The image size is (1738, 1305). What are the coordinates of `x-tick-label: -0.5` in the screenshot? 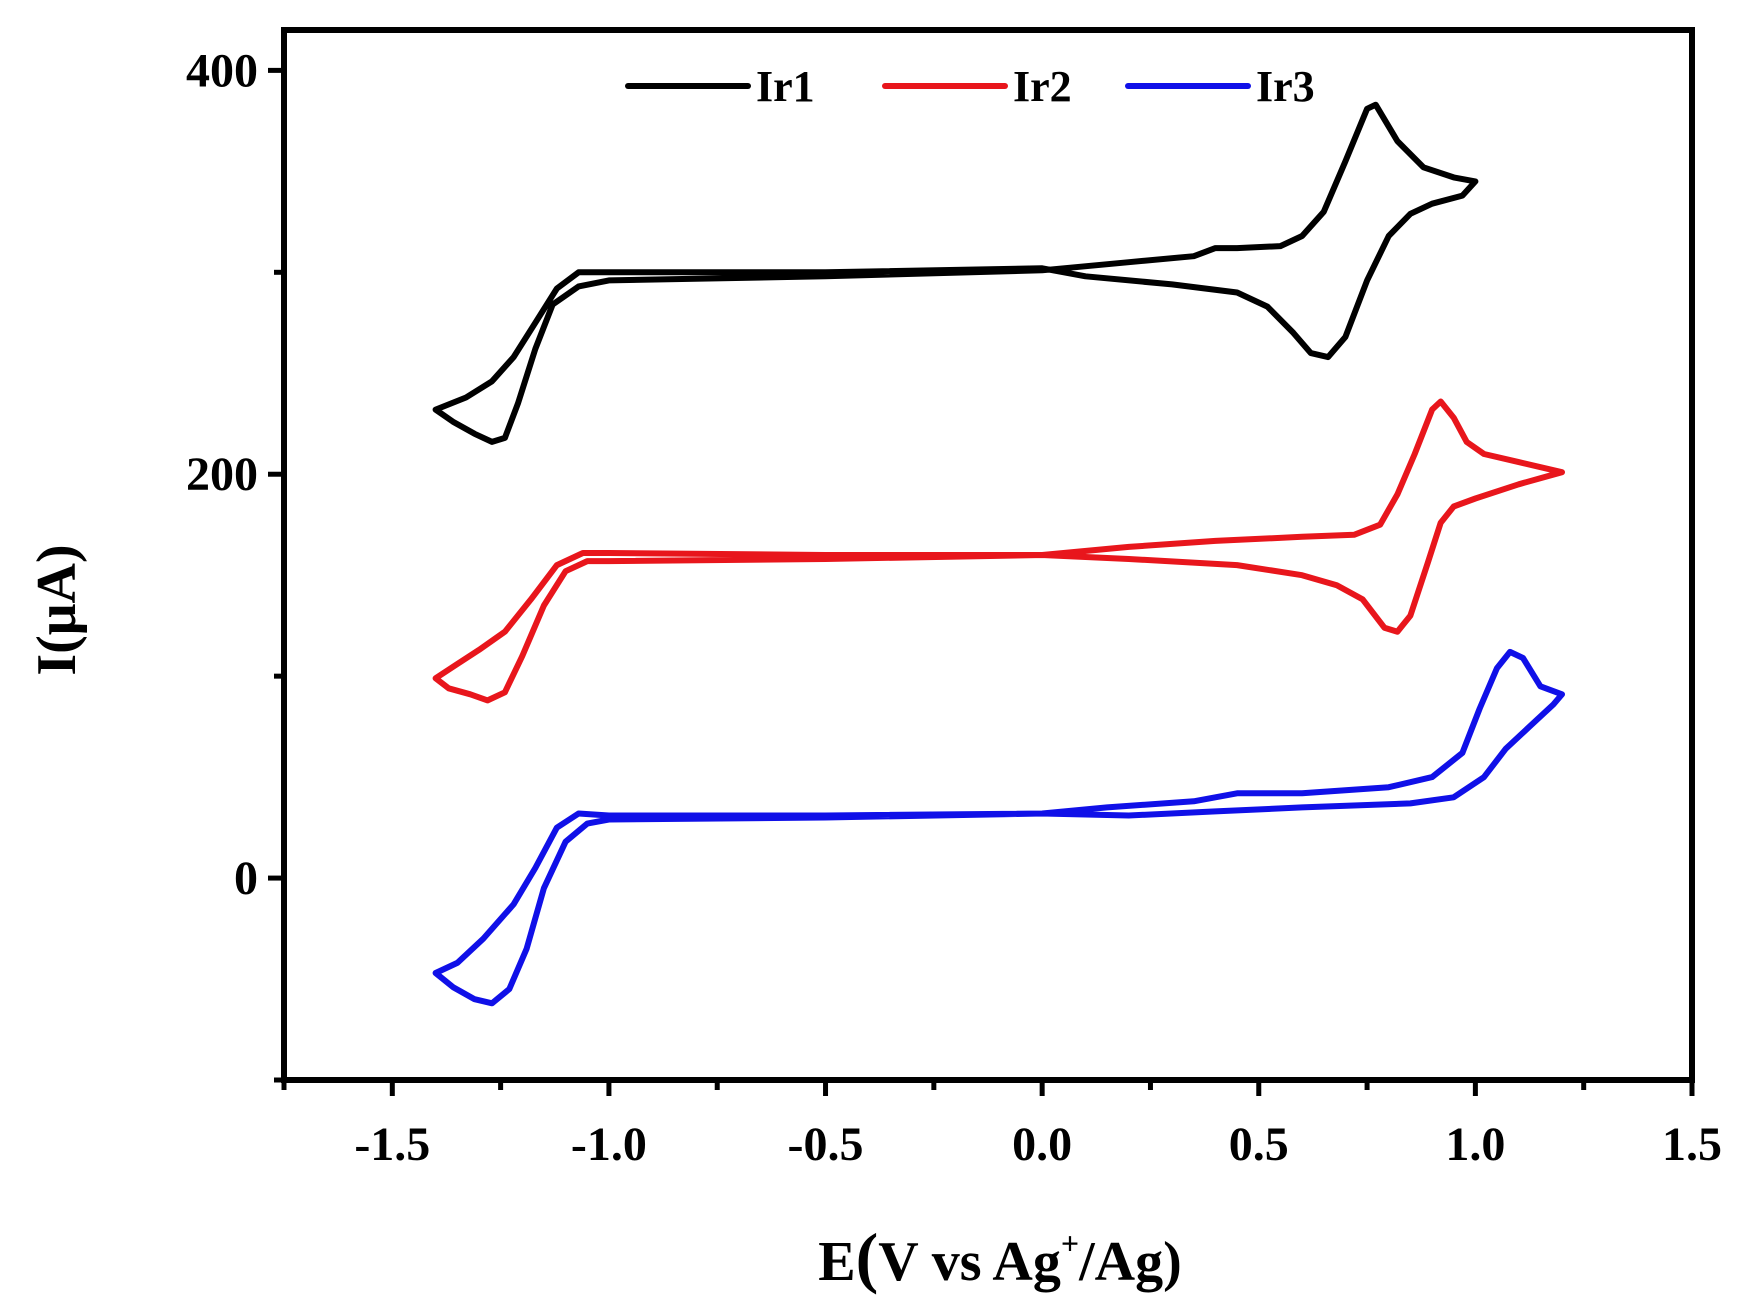 It's located at (826, 1144).